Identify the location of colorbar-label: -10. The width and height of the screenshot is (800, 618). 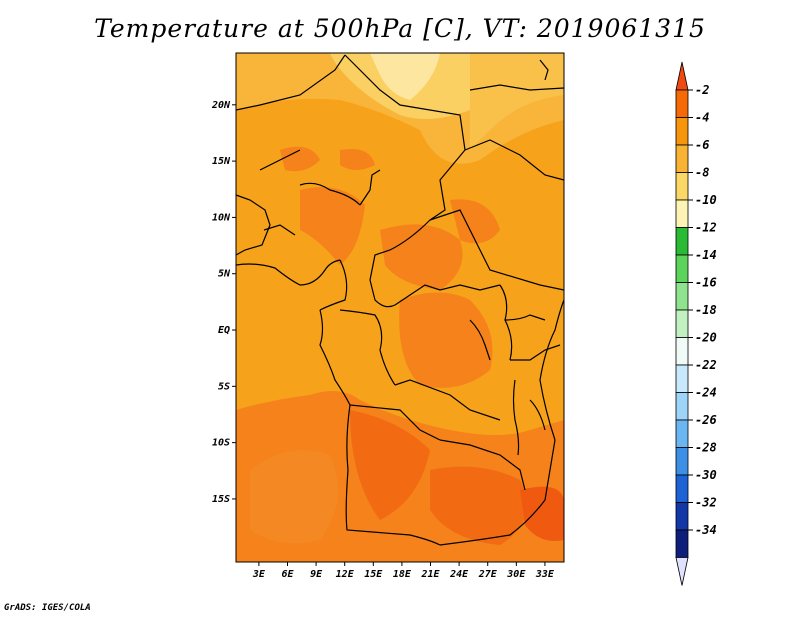
(706, 200).